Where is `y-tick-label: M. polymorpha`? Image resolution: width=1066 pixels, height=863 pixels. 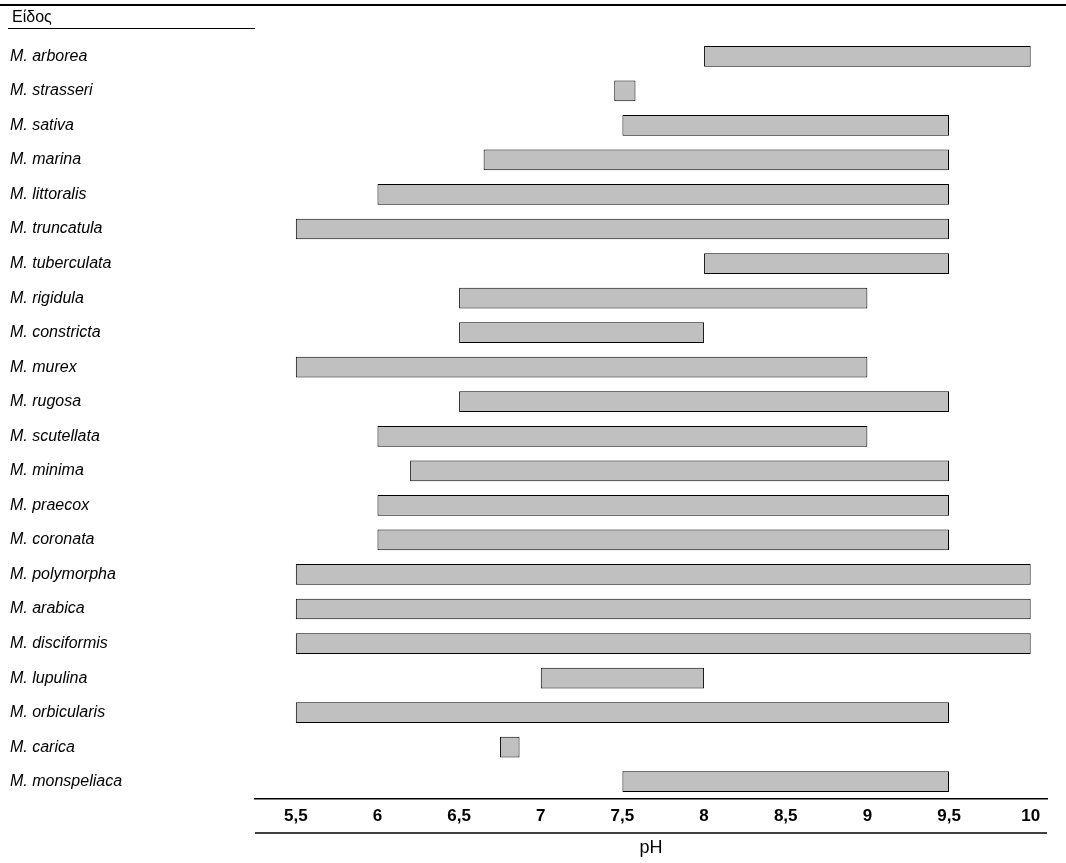 y-tick-label: M. polymorpha is located at coordinates (63, 573).